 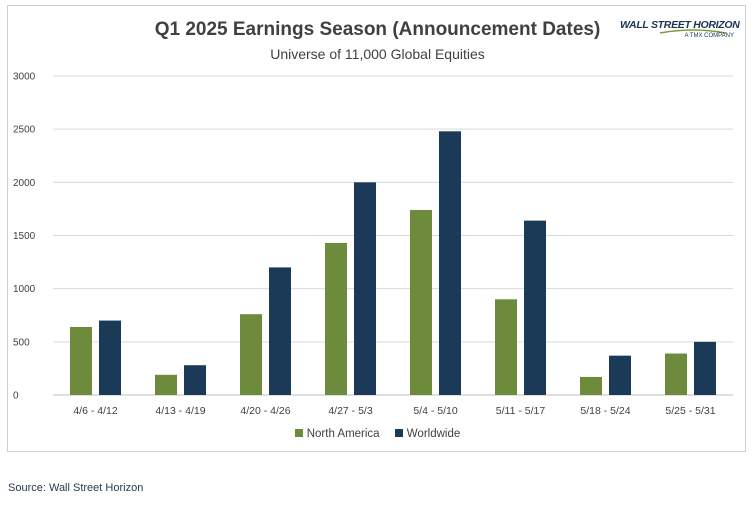 I want to click on logo-main-text: WALL STREET HORIZON, so click(x=680, y=25).